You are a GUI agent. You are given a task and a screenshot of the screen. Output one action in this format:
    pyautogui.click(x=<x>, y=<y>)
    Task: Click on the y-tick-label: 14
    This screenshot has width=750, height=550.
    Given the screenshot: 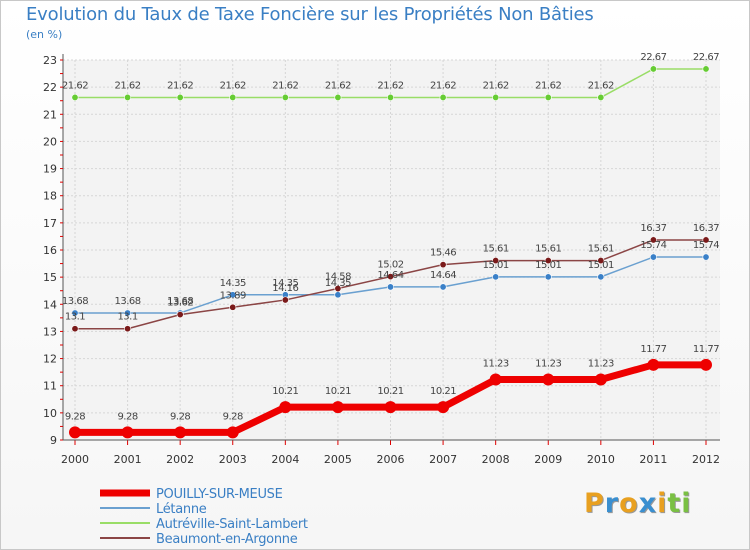 What is the action you would take?
    pyautogui.click(x=50, y=304)
    